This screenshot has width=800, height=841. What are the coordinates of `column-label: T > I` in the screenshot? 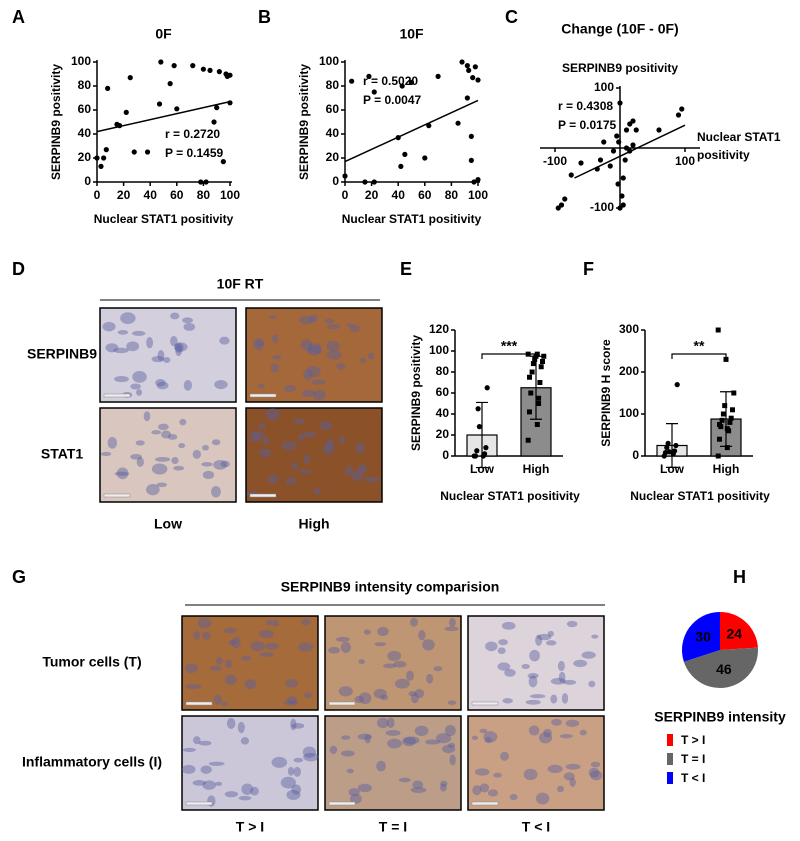 It's located at (250, 827).